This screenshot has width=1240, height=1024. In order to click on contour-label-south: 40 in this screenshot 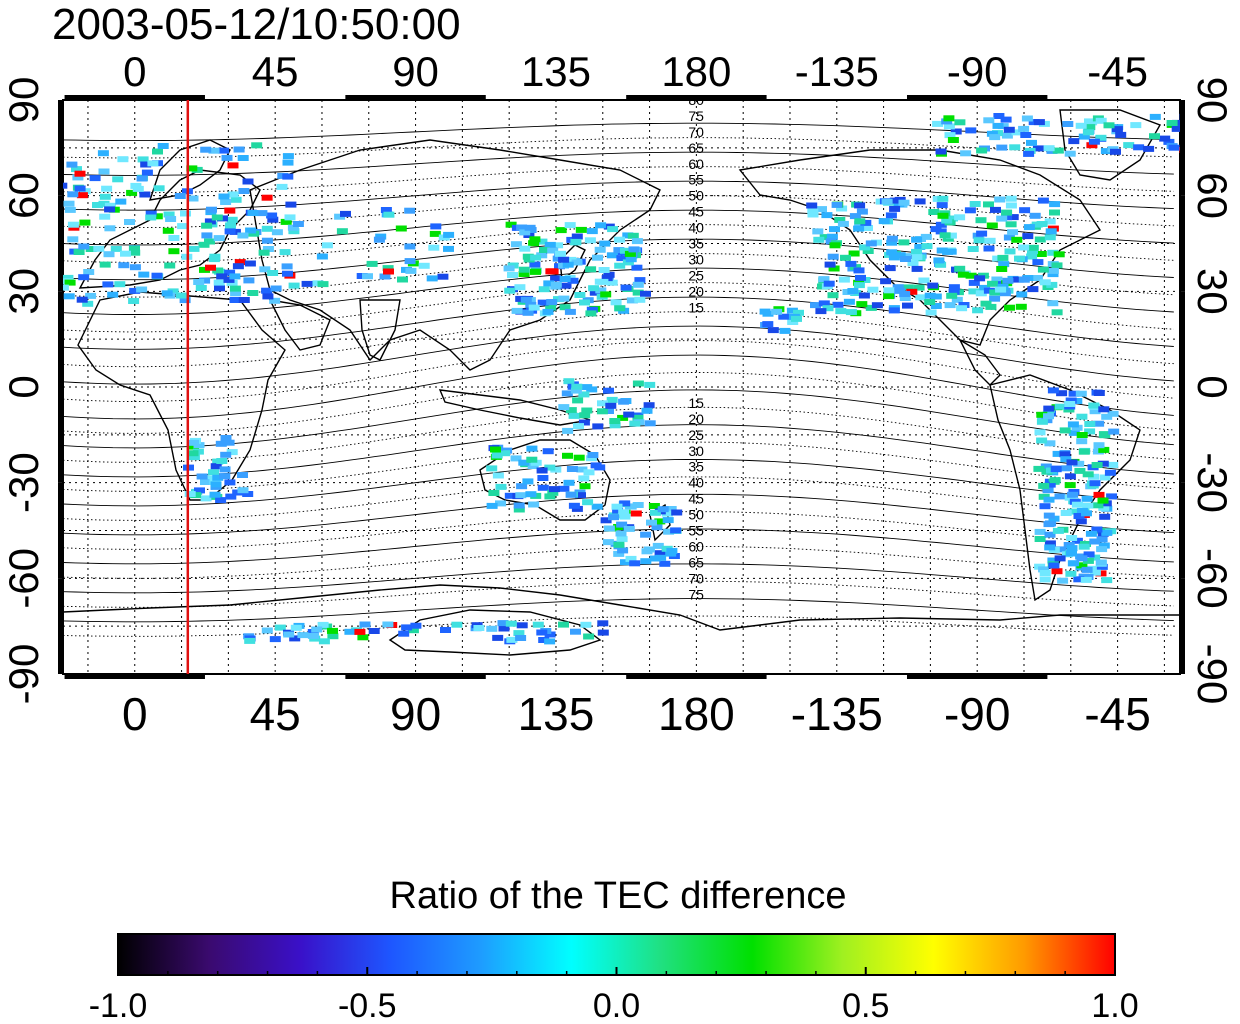, I will do `click(696, 483)`.